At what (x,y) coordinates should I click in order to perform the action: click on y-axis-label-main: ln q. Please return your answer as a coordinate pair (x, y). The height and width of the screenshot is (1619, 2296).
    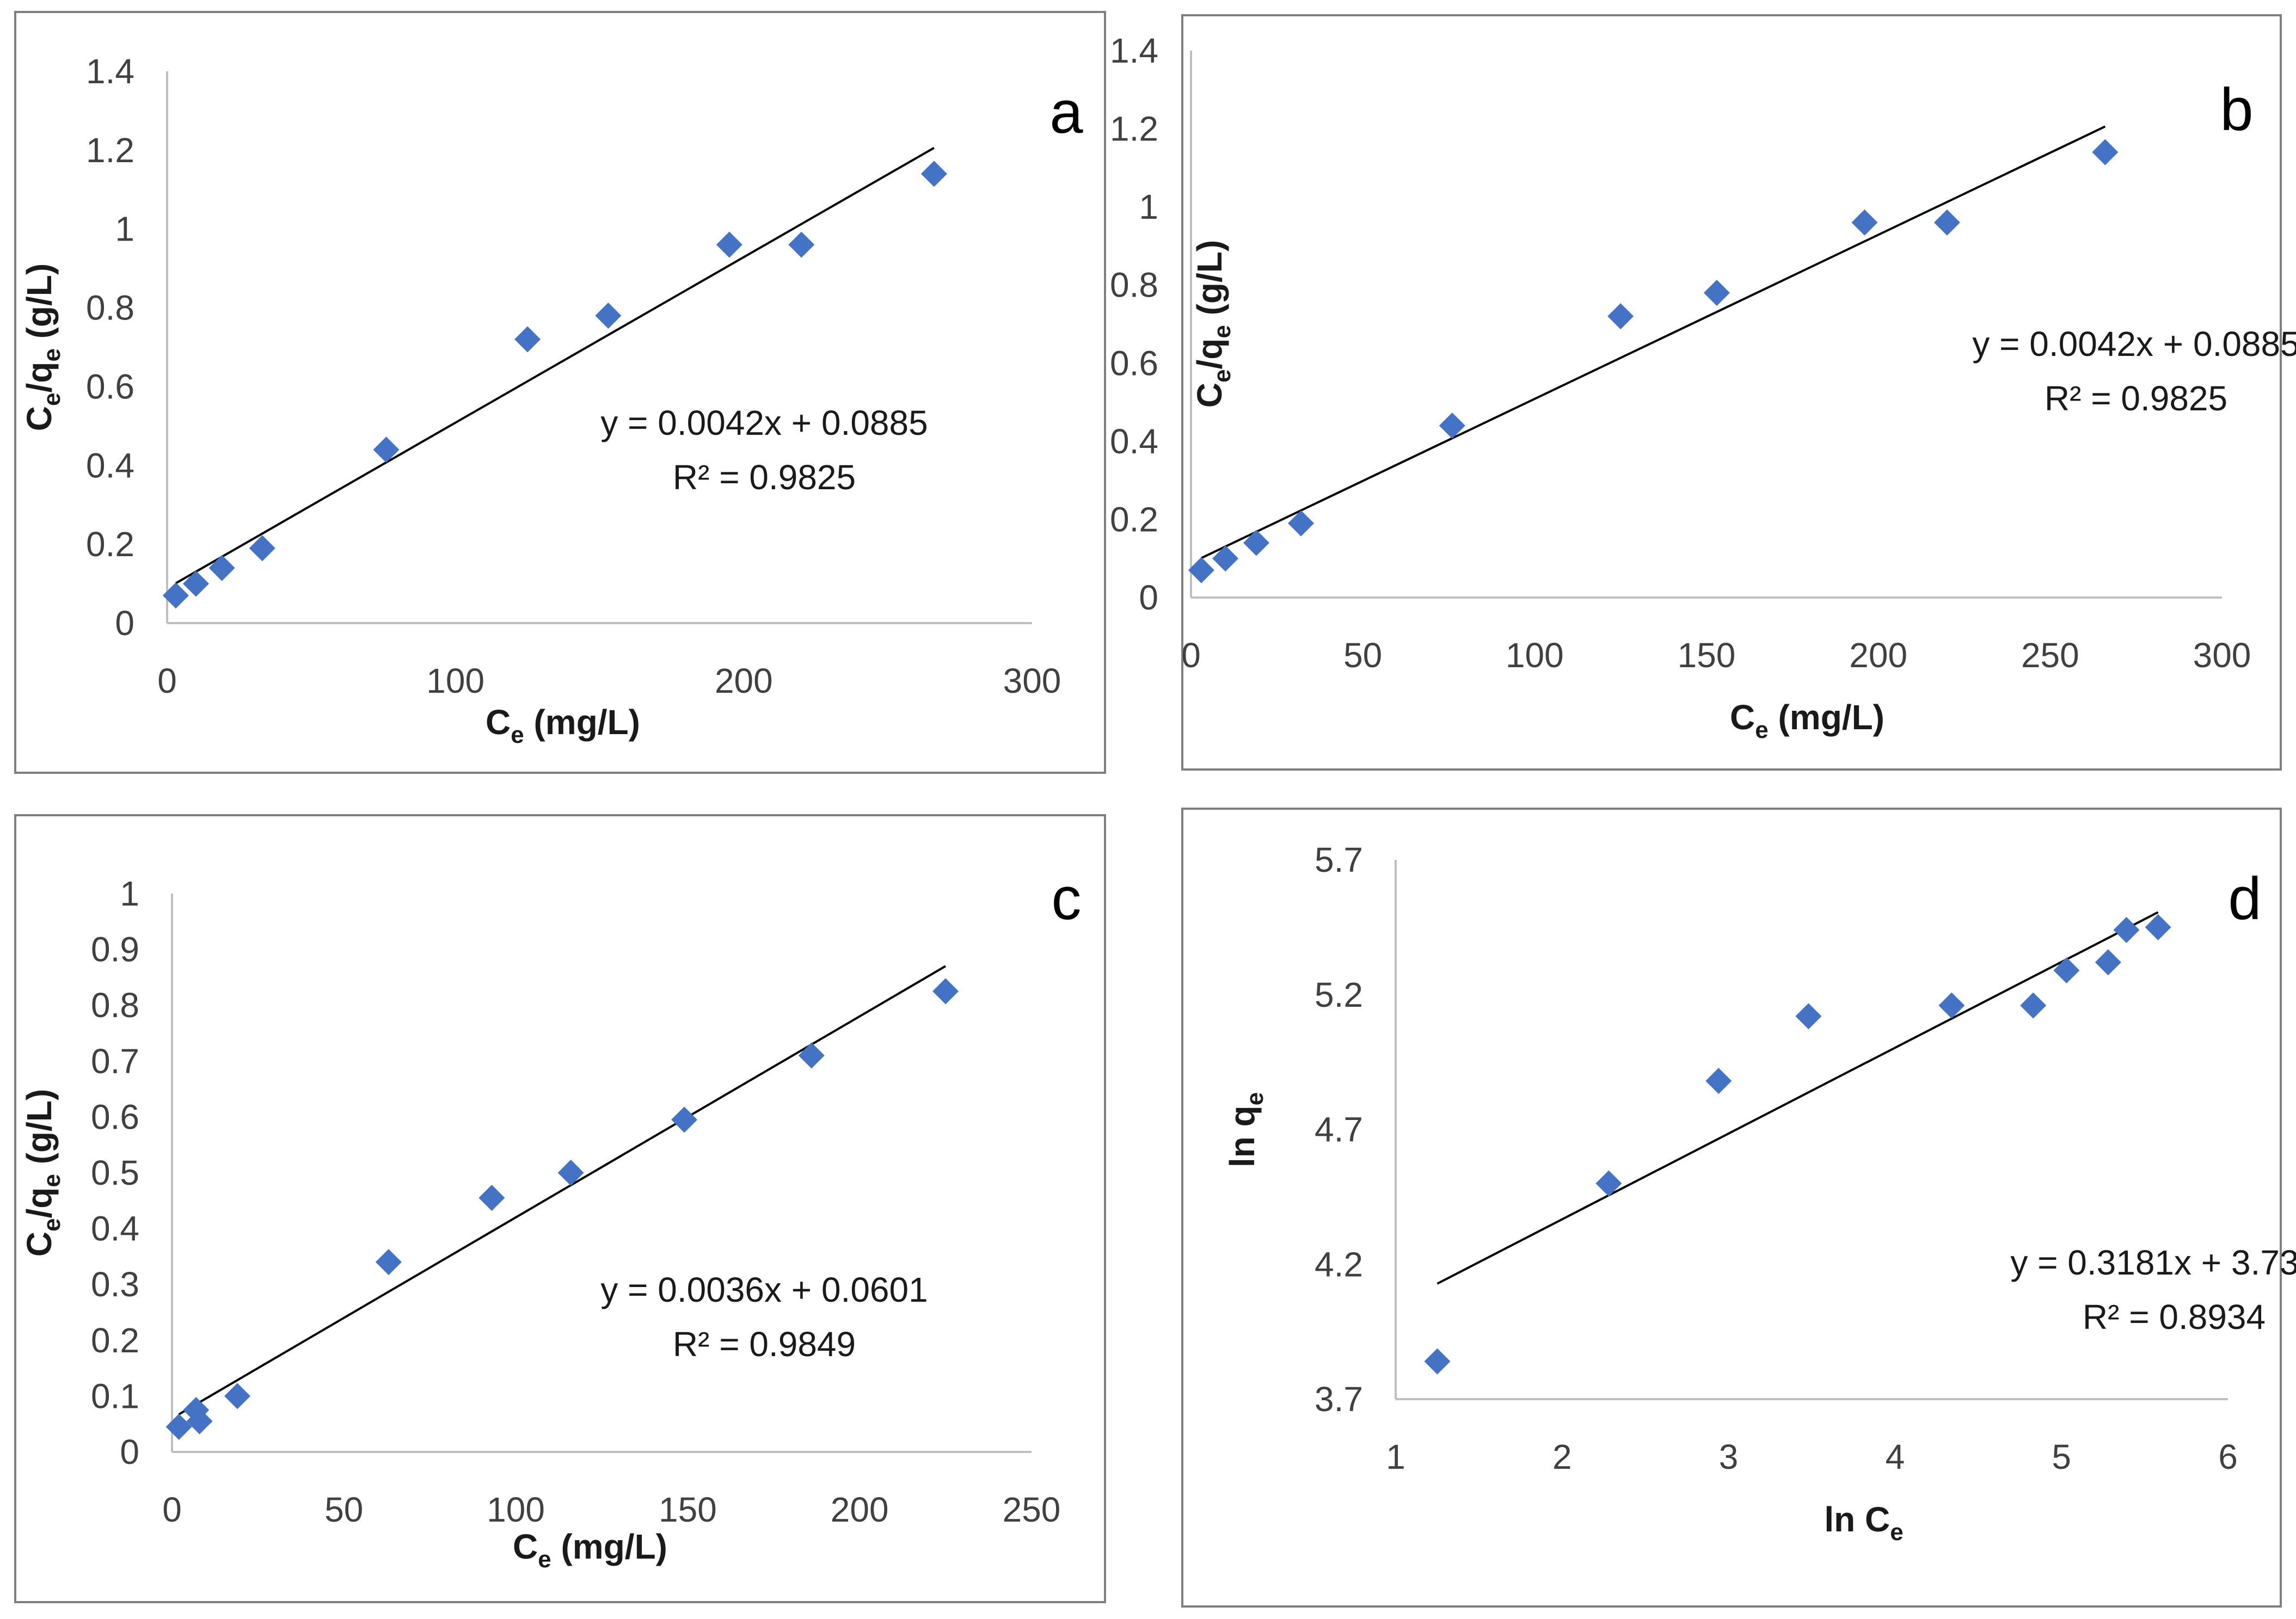
    Looking at the image, I should click on (1242, 1136).